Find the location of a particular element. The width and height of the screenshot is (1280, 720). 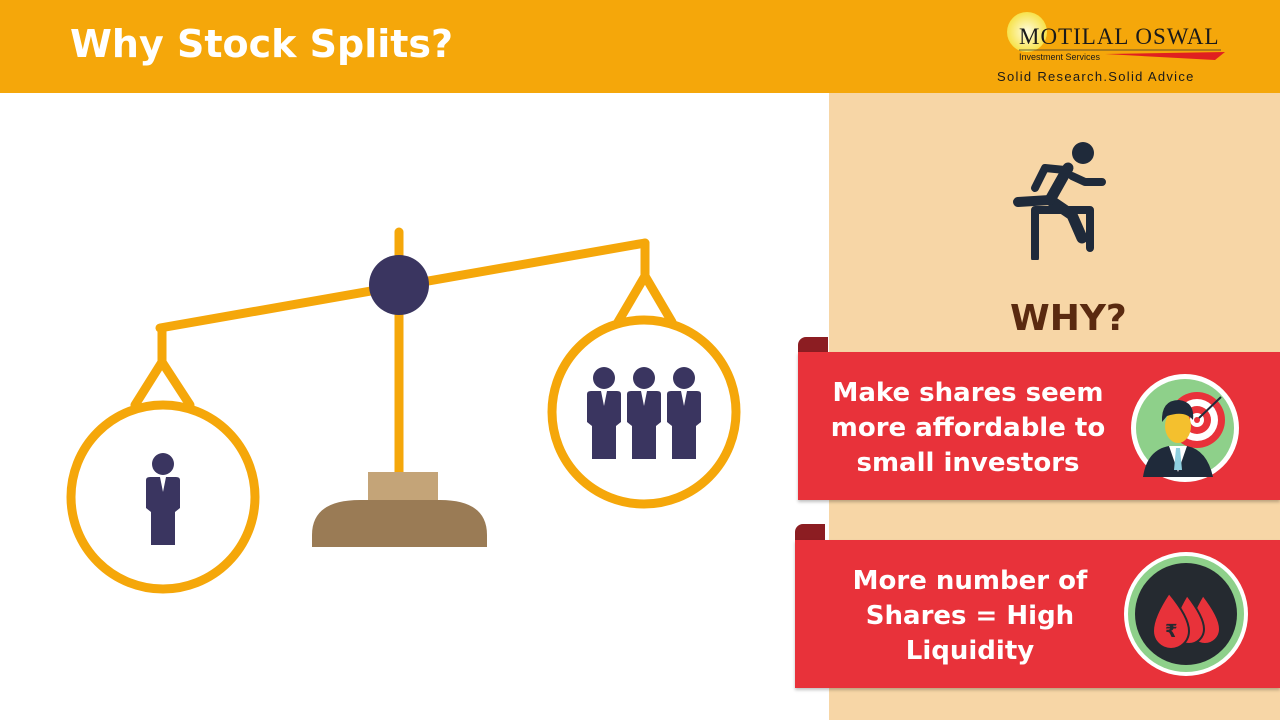

why-heading: WHY? is located at coordinates (1068, 318).